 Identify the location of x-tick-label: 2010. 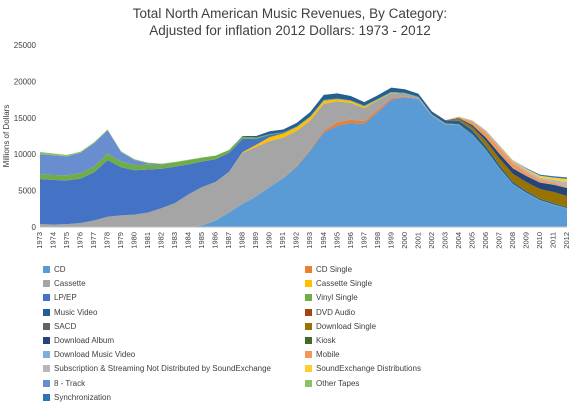
(539, 240).